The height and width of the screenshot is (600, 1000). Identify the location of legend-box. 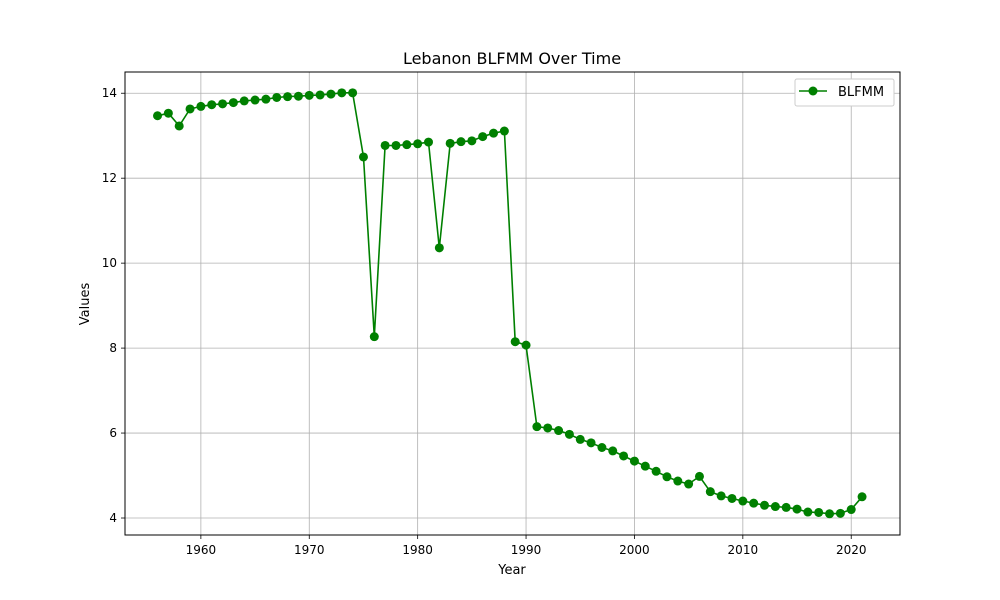
(844, 92).